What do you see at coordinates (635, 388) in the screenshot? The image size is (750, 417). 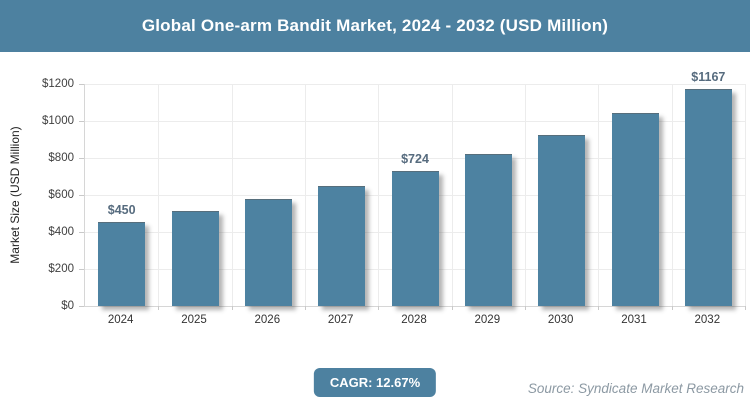 I see `source-text: Source: Syndicate Market Research` at bounding box center [635, 388].